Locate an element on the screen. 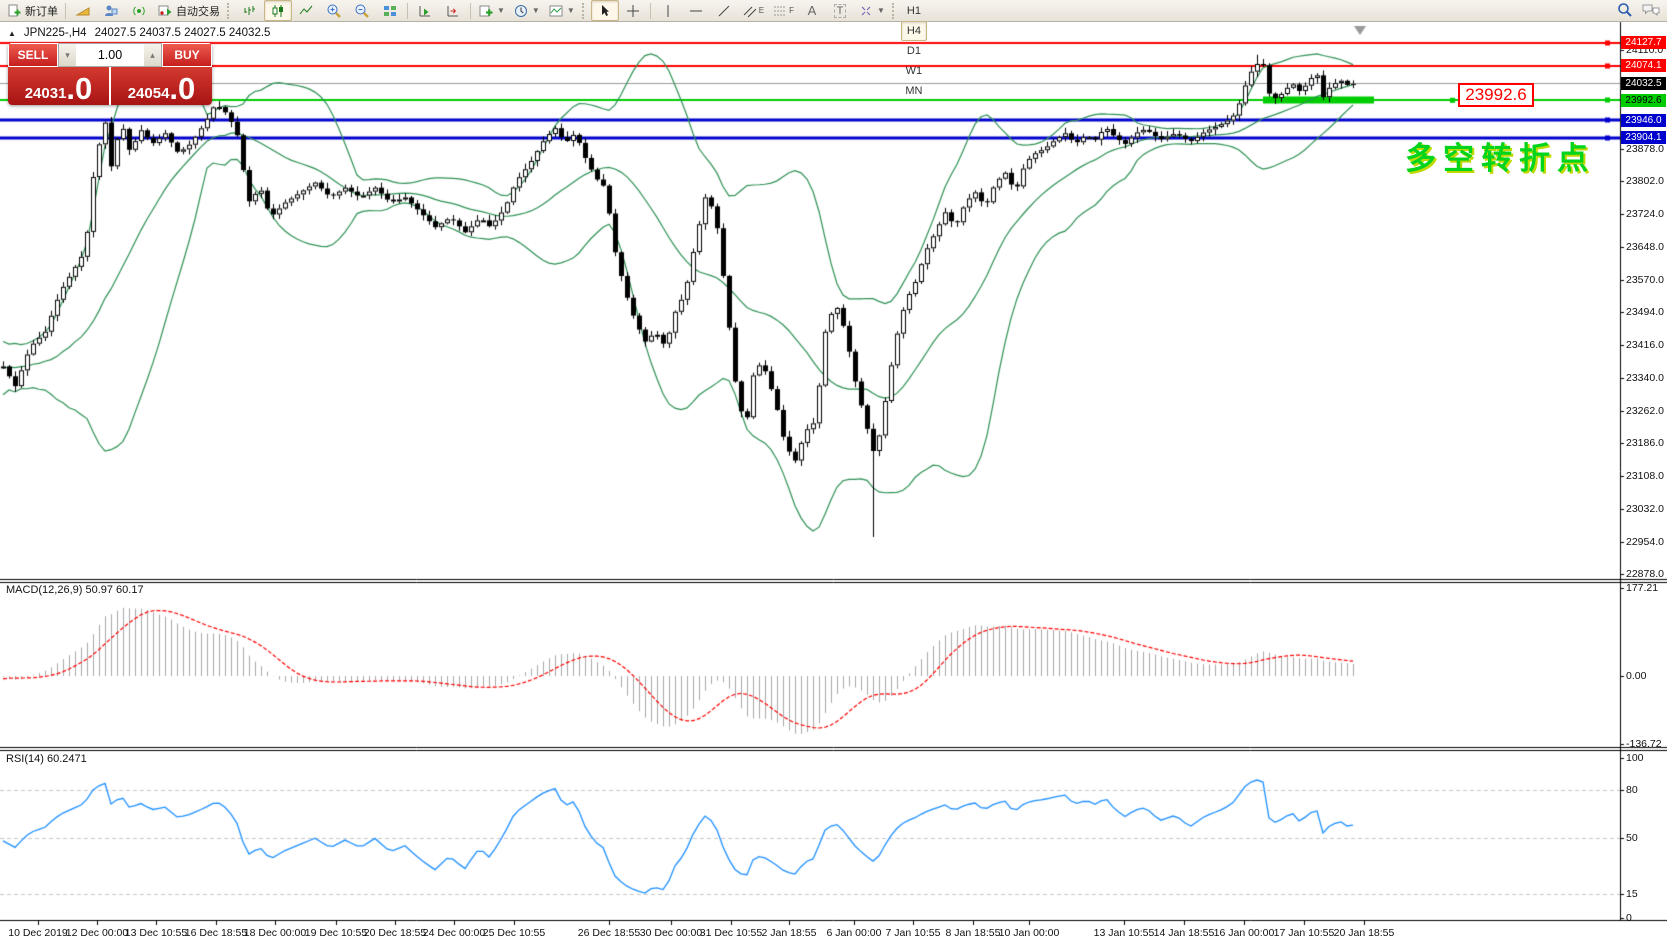 Image resolution: width=1667 pixels, height=947 pixels. ohlc-values: 24027.5 24037.5 24027.5 24032.5 is located at coordinates (182, 33).